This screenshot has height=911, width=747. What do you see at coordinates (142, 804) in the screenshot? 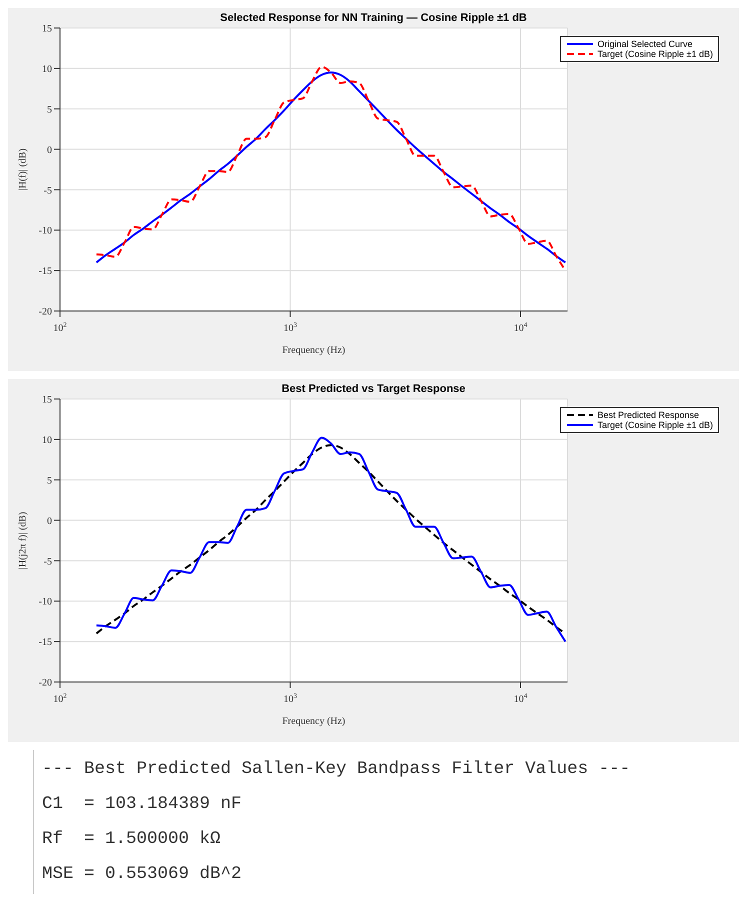
I see `text: C1 = 103.184389 nF` at bounding box center [142, 804].